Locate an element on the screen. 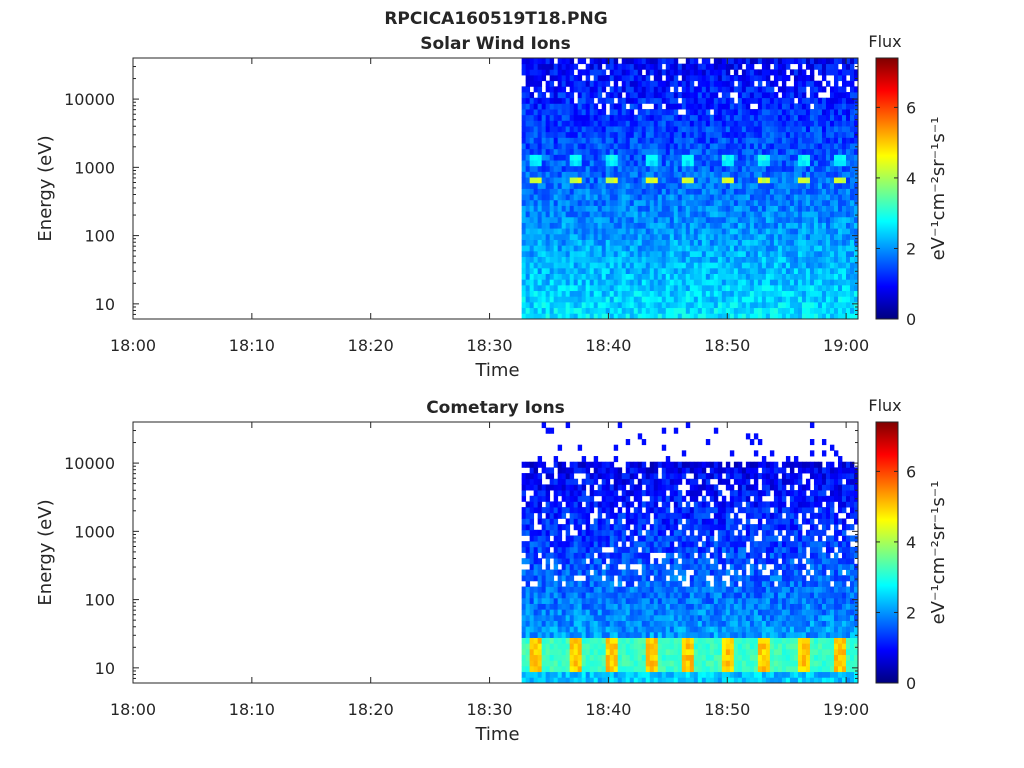 The width and height of the screenshot is (1024, 768). figure-title: RPCICA160519T18.PNG is located at coordinates (495, 19).